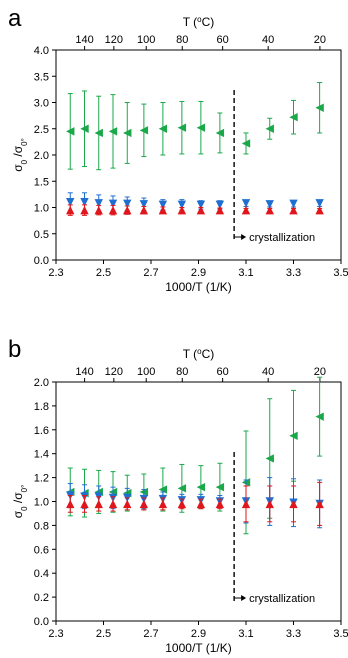 The image size is (348, 658). Describe the element at coordinates (245, 634) in the screenshot. I see `x-tick-label: 3.1` at that location.